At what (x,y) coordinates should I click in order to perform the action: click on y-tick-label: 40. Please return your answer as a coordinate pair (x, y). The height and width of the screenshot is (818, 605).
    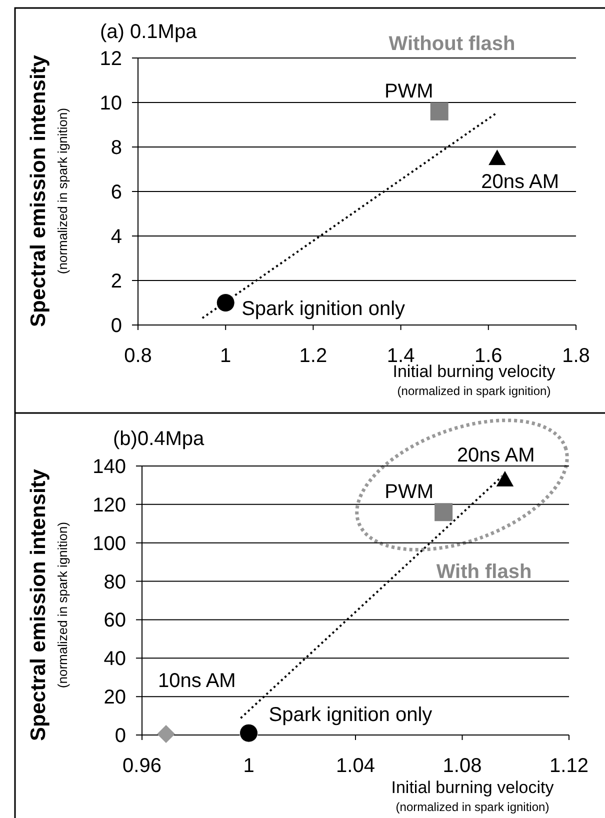
    Looking at the image, I should click on (115, 659).